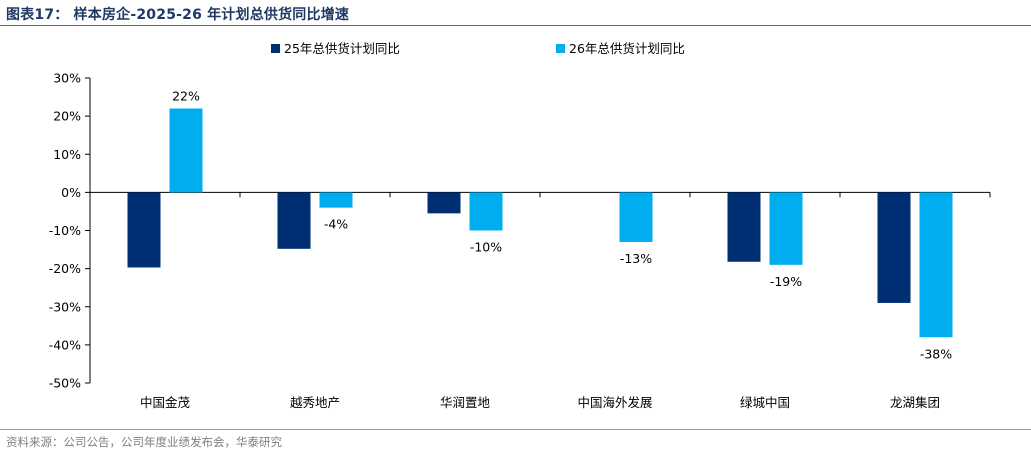 This screenshot has height=455, width=1031. I want to click on y-tick-label: 10%, so click(67, 154).